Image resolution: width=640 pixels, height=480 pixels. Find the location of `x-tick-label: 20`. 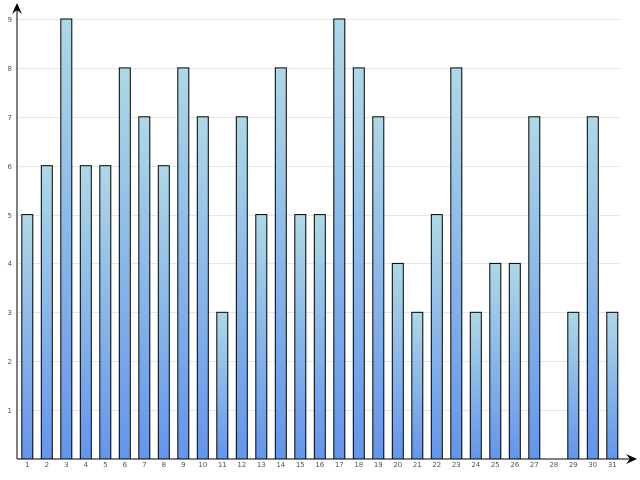

x-tick-label: 20 is located at coordinates (397, 465).